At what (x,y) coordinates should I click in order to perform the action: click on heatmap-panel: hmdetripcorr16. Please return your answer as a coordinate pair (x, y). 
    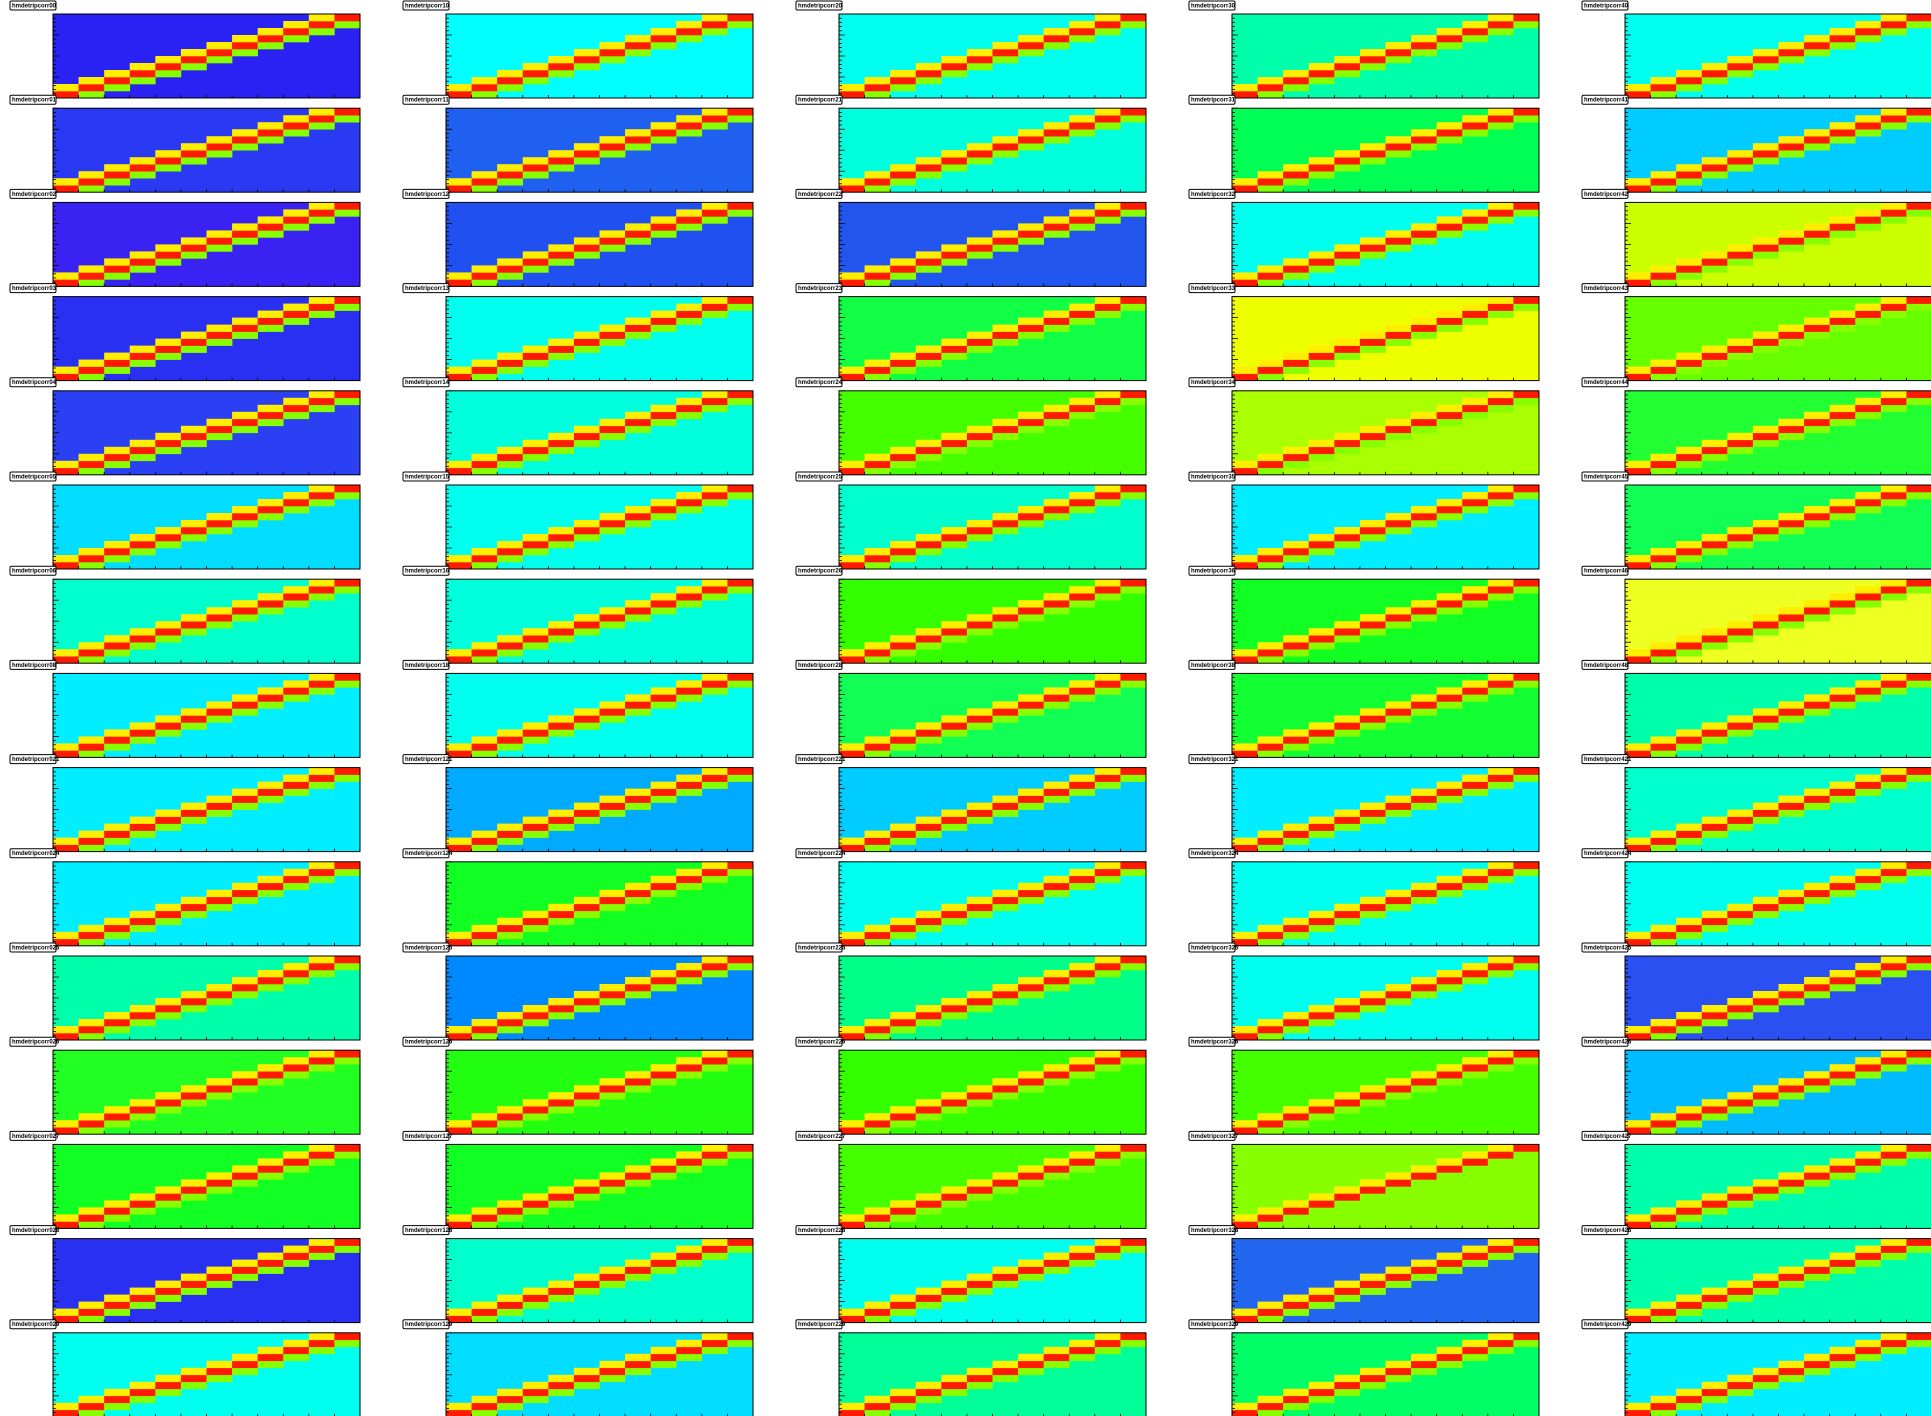
    Looking at the image, I should click on (578, 614).